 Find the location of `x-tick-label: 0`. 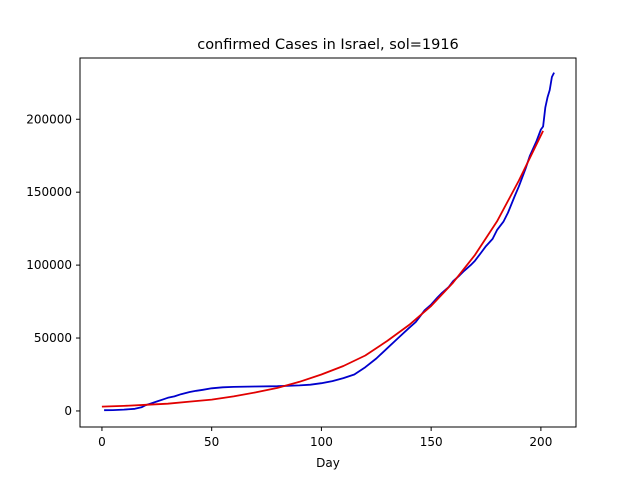

x-tick-label: 0 is located at coordinates (102, 442).